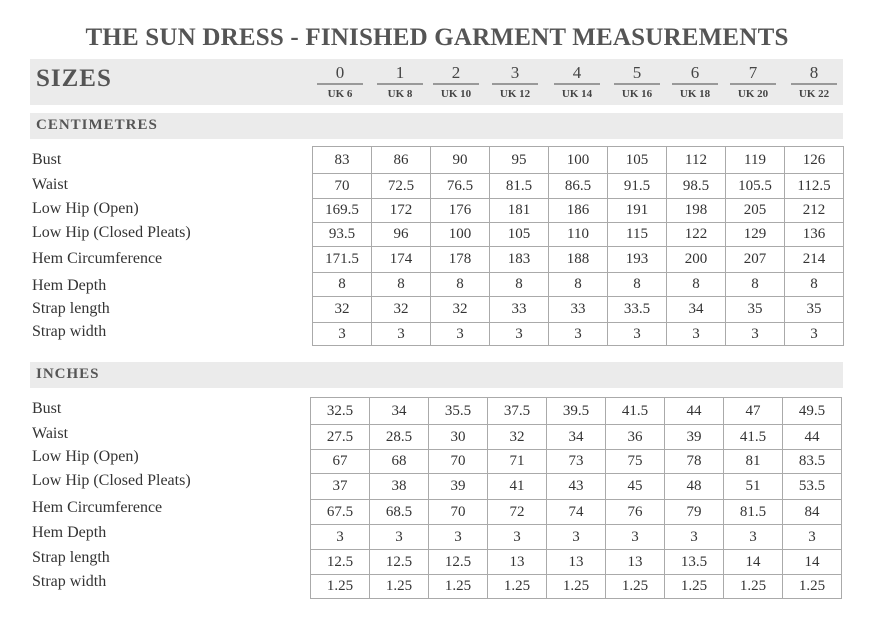  Describe the element at coordinates (342, 234) in the screenshot. I see `measurement-cell: 93.5` at that location.